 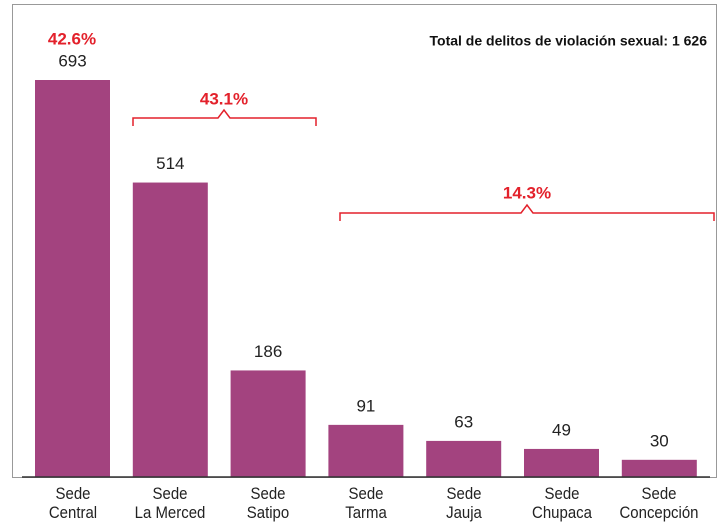 What do you see at coordinates (72, 38) in the screenshot?
I see `share-label: 42.6%` at bounding box center [72, 38].